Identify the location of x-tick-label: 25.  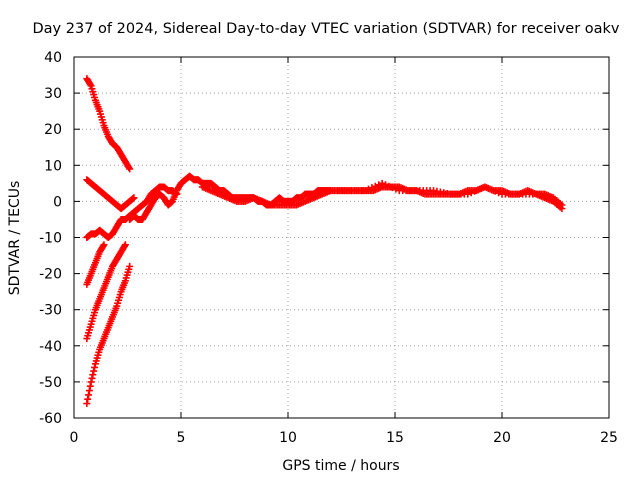
(609, 438).